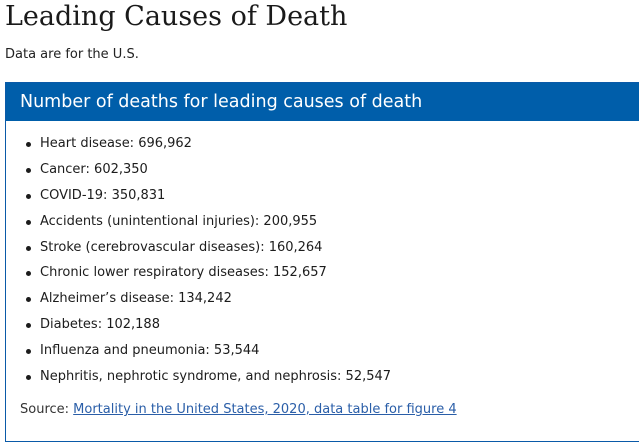 The height and width of the screenshot is (442, 639). What do you see at coordinates (103, 195) in the screenshot?
I see `list-item-text: COVID-19: 350,831` at bounding box center [103, 195].